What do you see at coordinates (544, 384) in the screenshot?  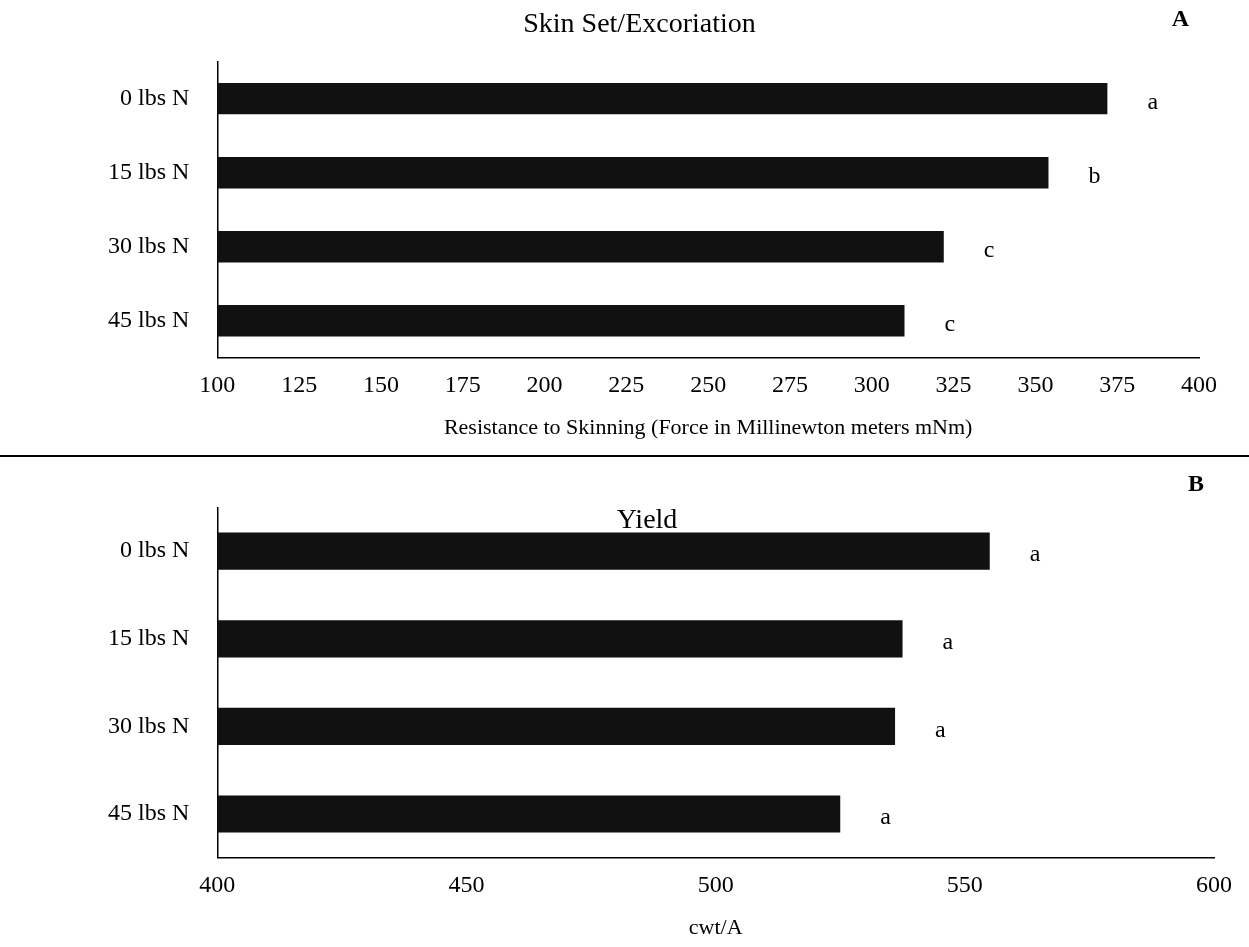 I see `x-tick-label: 200` at bounding box center [544, 384].